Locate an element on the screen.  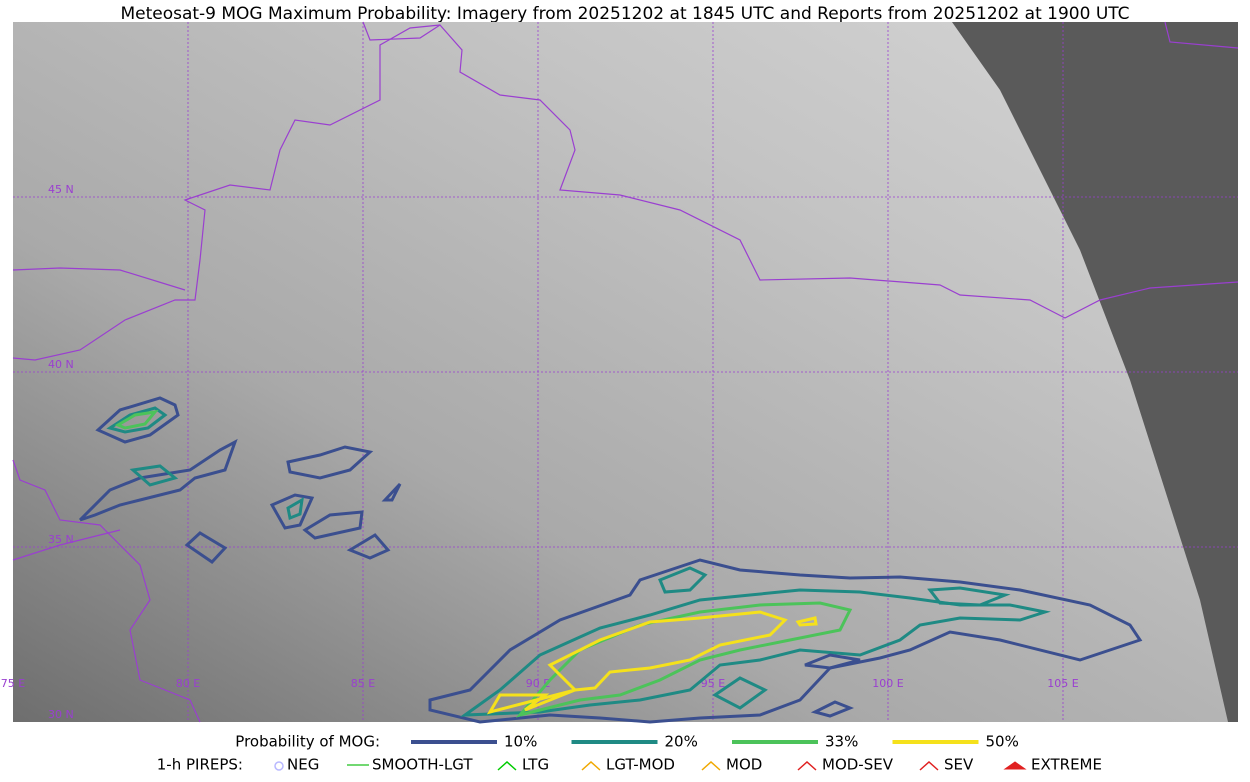
pirep-label: SEV is located at coordinates (959, 765).